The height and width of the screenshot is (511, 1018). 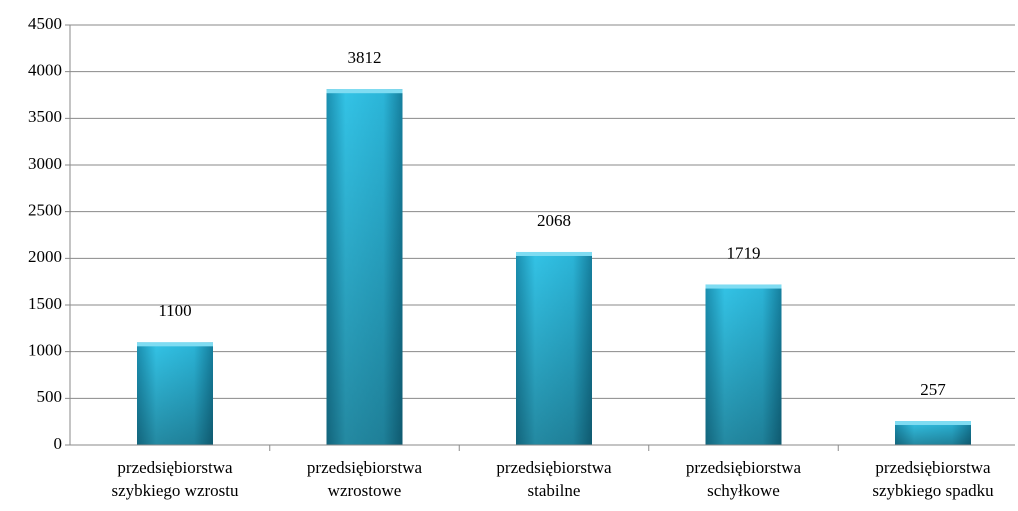 What do you see at coordinates (45, 210) in the screenshot?
I see `y-tick-label: 2500` at bounding box center [45, 210].